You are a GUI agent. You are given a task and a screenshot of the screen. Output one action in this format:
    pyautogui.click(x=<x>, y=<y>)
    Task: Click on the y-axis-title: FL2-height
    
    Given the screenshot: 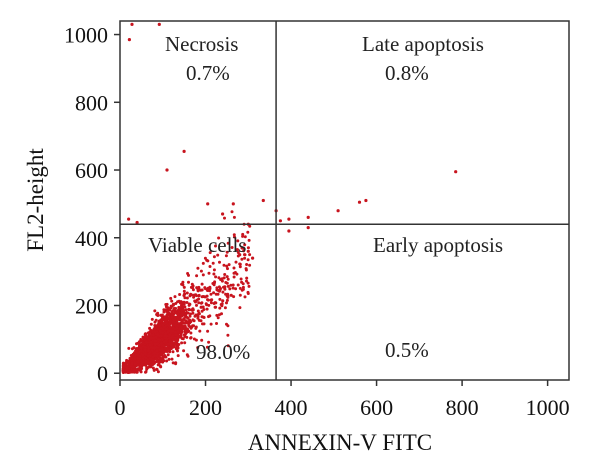 What is the action you would take?
    pyautogui.click(x=35, y=200)
    